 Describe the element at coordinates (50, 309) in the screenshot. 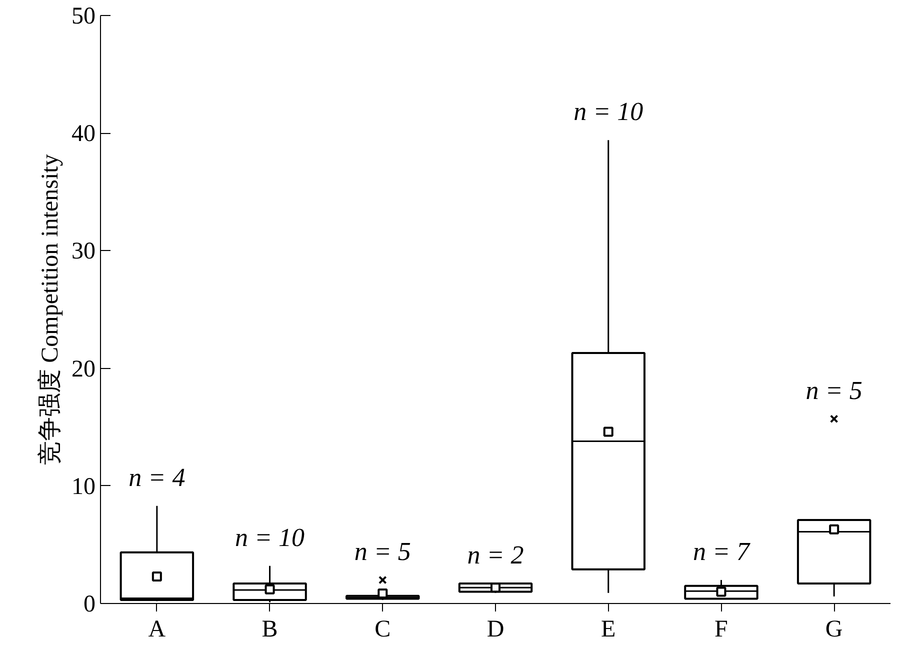

I see `y-axis-title: 竞争强度 Competition intensity` at that location.